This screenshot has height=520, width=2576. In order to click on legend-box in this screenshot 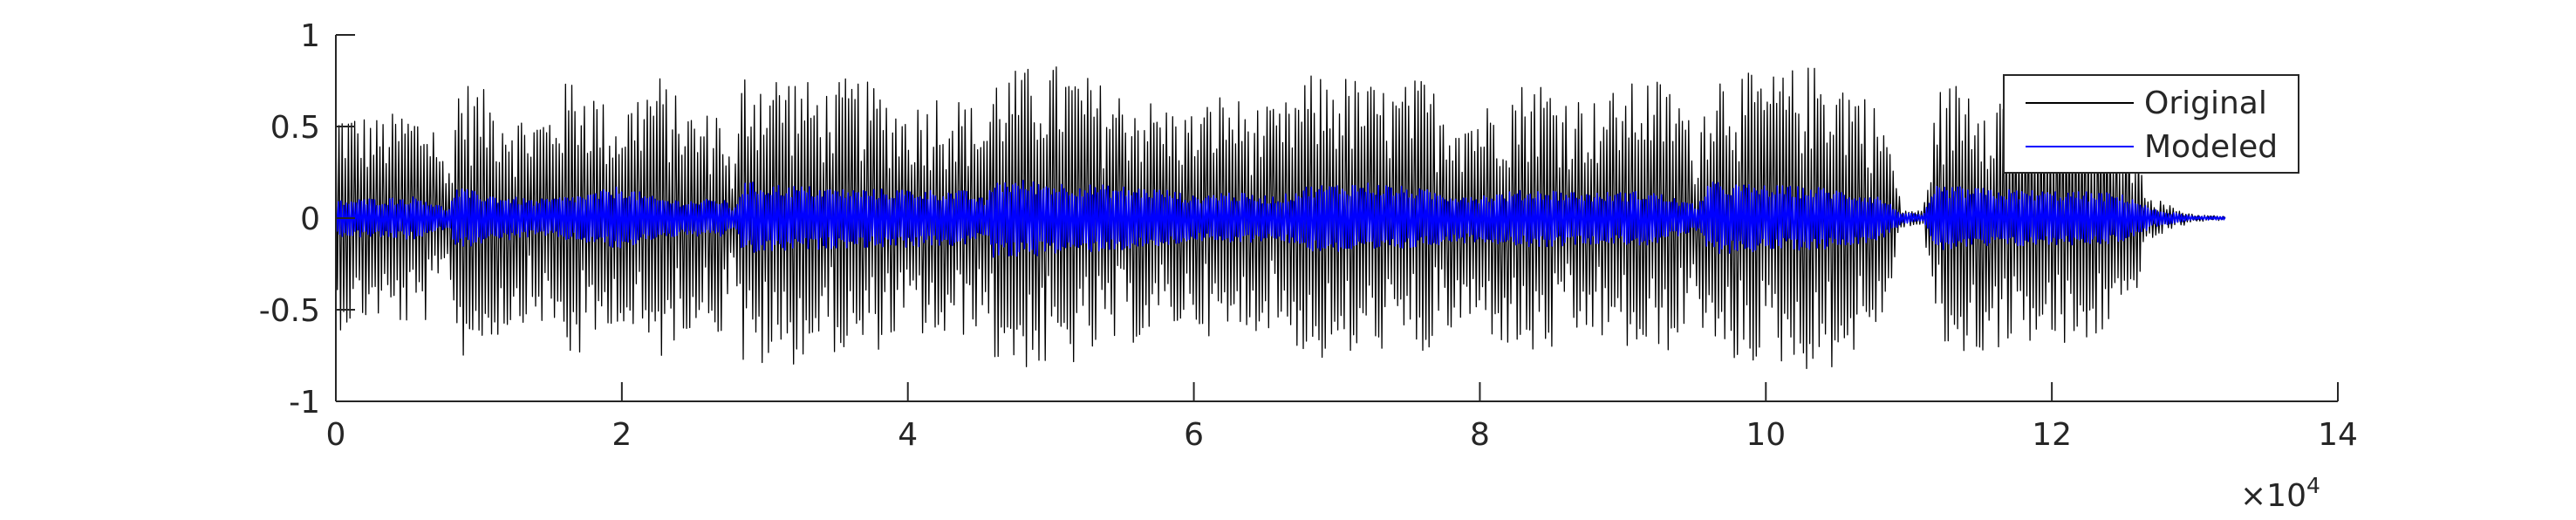, I will do `click(2151, 124)`.